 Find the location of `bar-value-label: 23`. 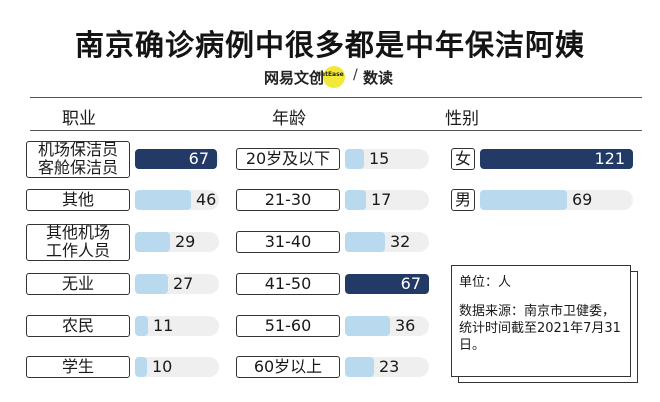

bar-value-label: 23 is located at coordinates (389, 366).